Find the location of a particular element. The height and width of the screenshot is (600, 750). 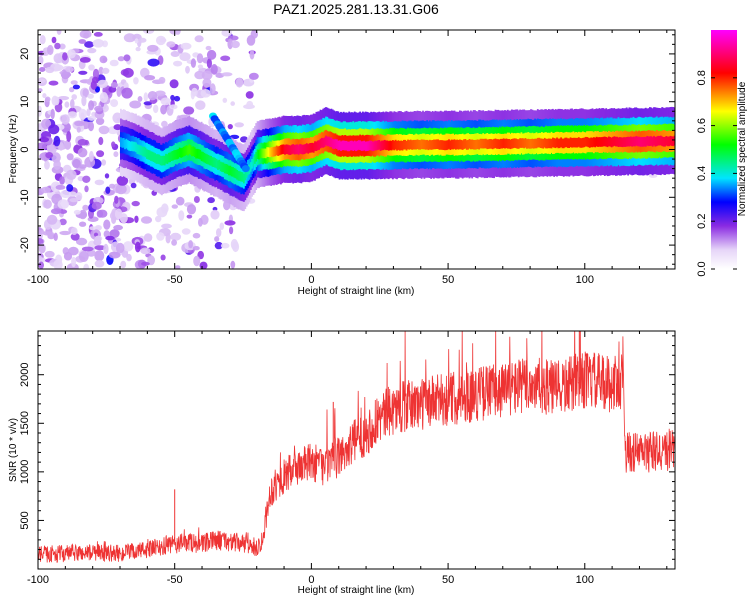

x-tick-label: 50 is located at coordinates (448, 280).